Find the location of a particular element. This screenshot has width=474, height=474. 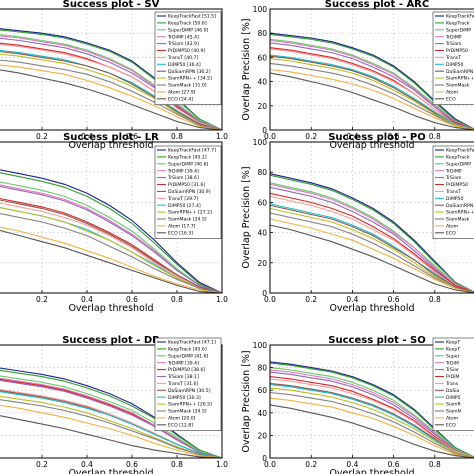

legend-entry: SiamMask is located at coordinates (458, 220).